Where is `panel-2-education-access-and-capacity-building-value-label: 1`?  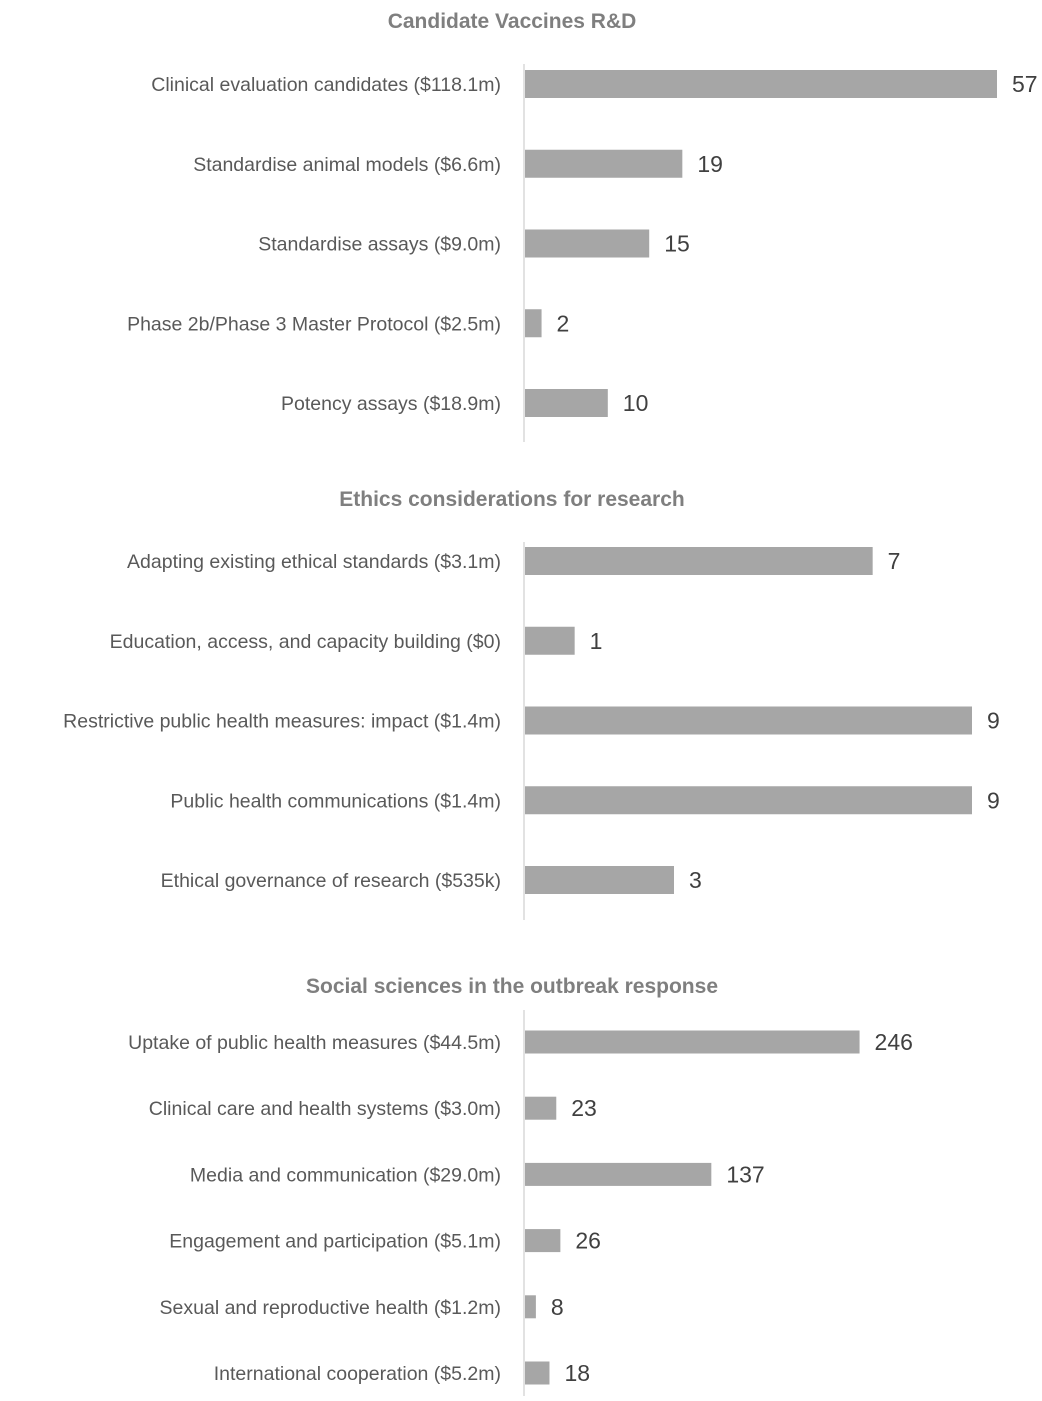 panel-2-education-access-and-capacity-building-value-label: 1 is located at coordinates (596, 641).